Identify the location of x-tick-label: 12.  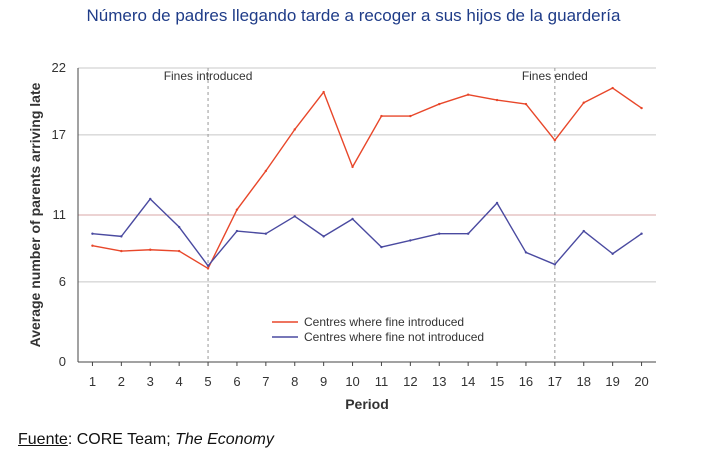
(410, 381).